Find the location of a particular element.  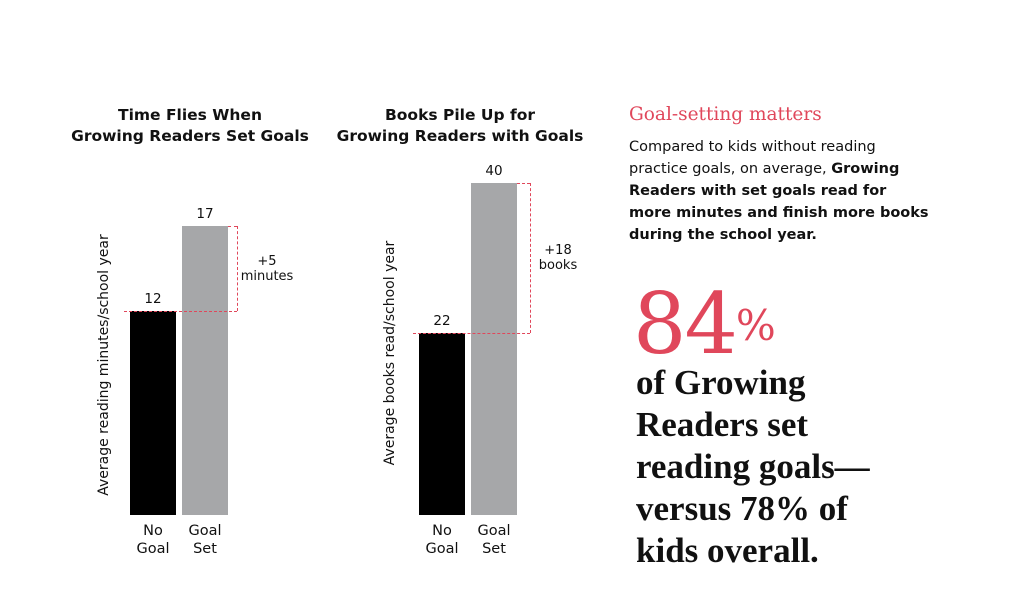

chart-title: Books Pile Up for is located at coordinates (460, 115).